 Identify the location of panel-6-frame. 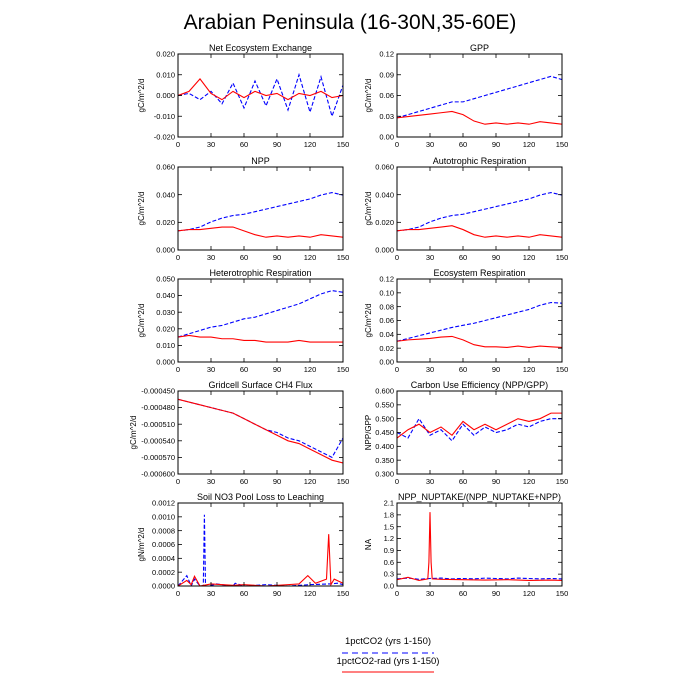
(260, 432).